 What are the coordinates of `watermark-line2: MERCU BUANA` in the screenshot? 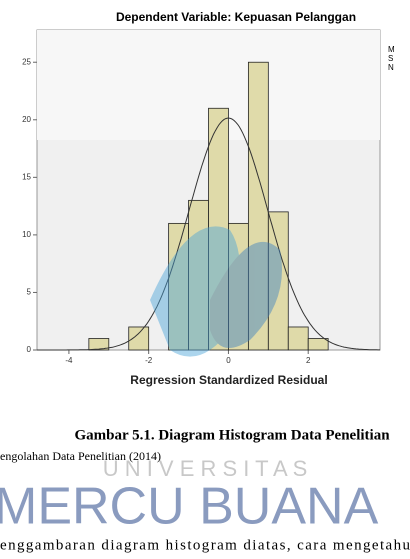 It's located at (189, 507).